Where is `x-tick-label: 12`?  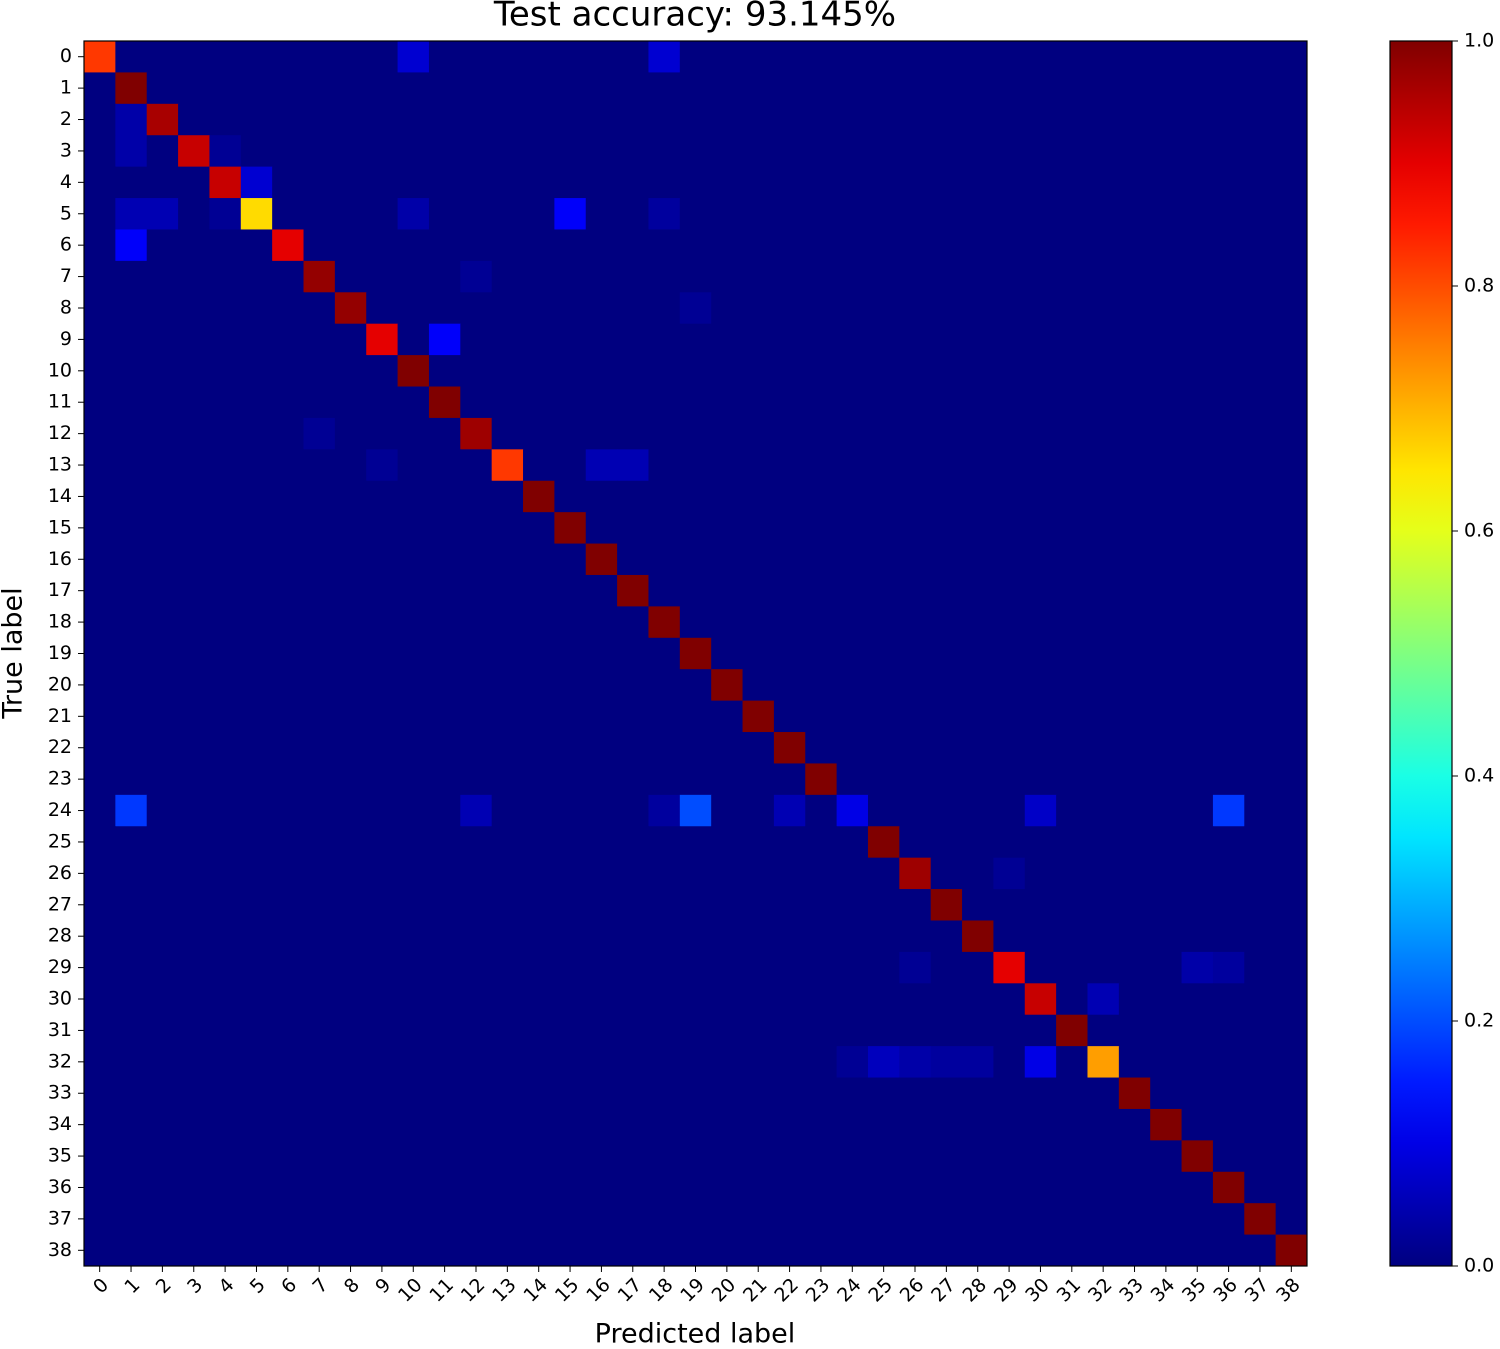 x-tick-label: 12 is located at coordinates (473, 1290).